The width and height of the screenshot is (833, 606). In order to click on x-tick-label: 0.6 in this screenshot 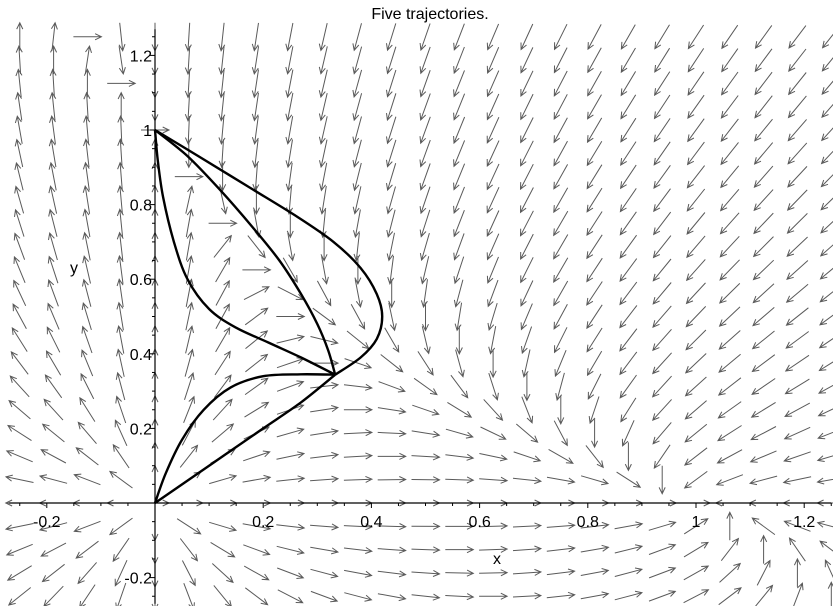, I will do `click(479, 522)`.